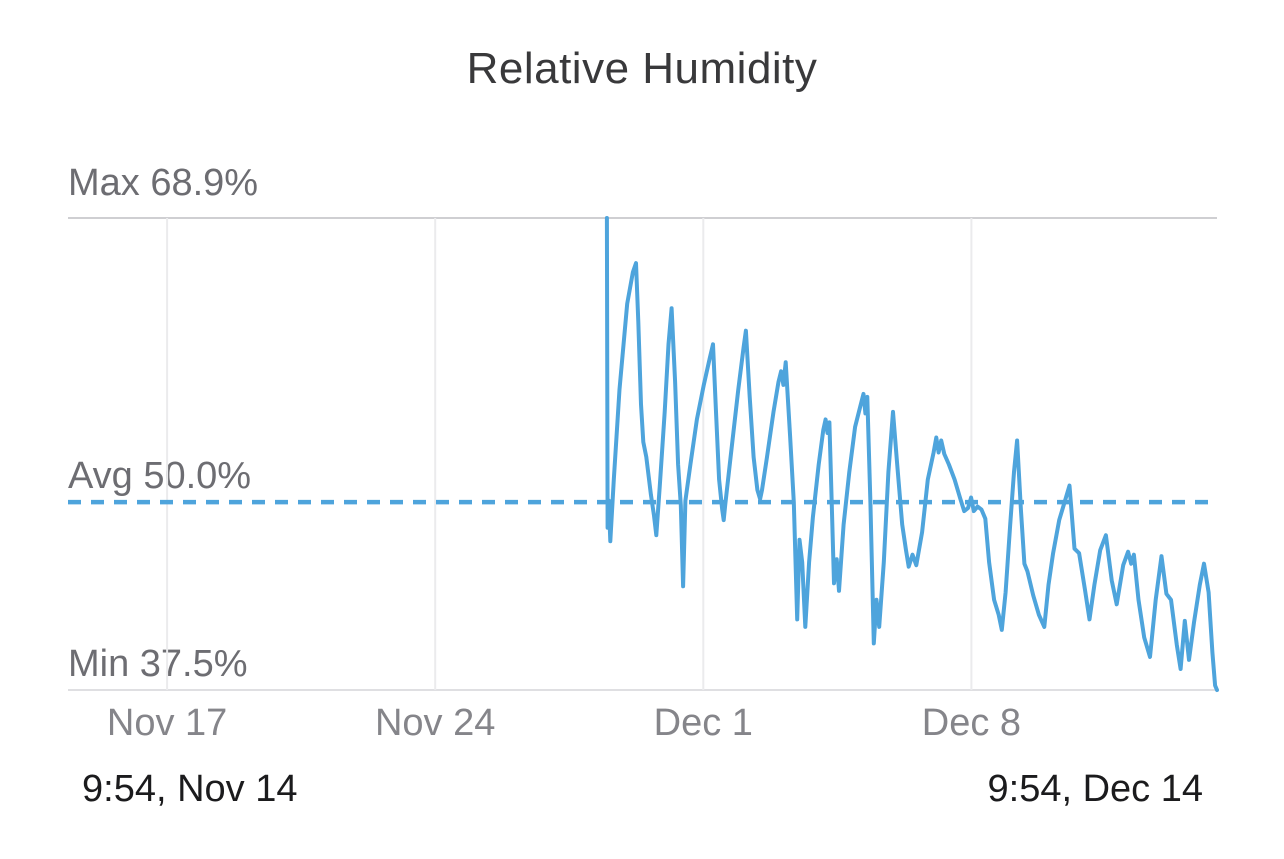 The image size is (1284, 859). Describe the element at coordinates (158, 664) in the screenshot. I see `min-stat-label: Min 37.5%` at that location.